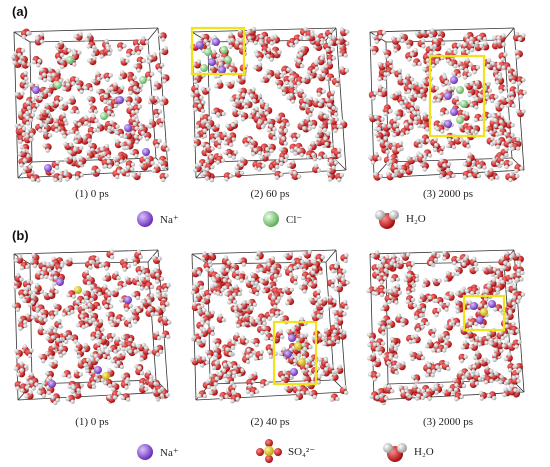  I want to click on water-oxygen, so click(494, 163).